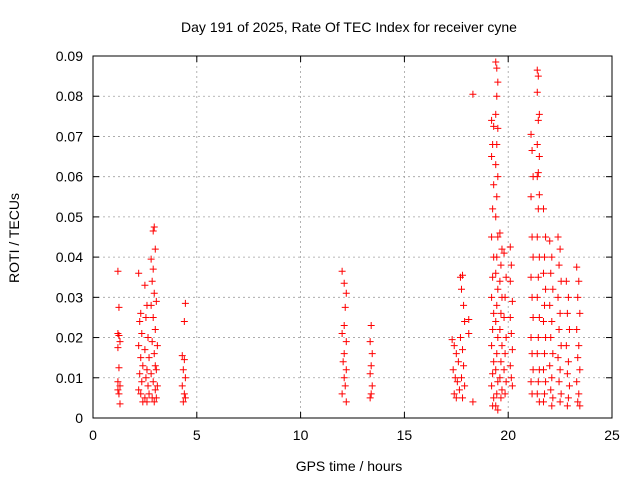  Describe the element at coordinates (612, 435) in the screenshot. I see `x-tick-label: 25` at that location.